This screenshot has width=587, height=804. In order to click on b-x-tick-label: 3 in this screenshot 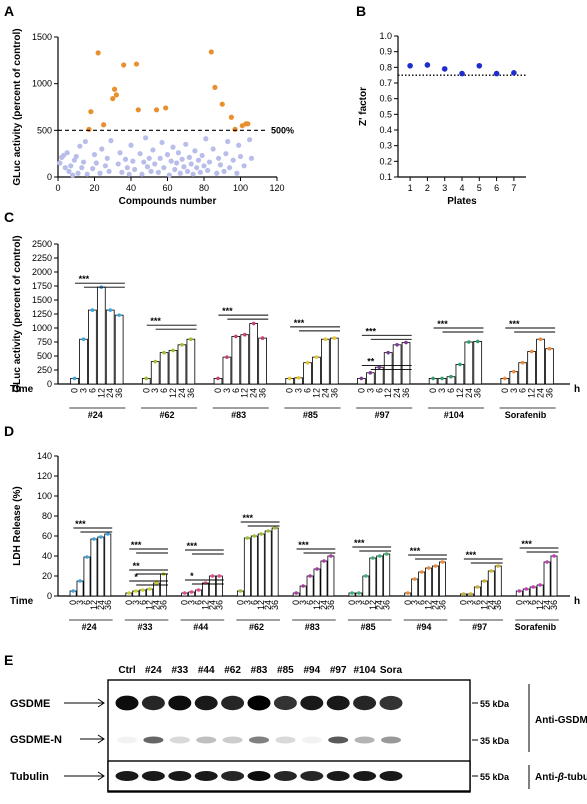, I will do `click(444, 188)`.